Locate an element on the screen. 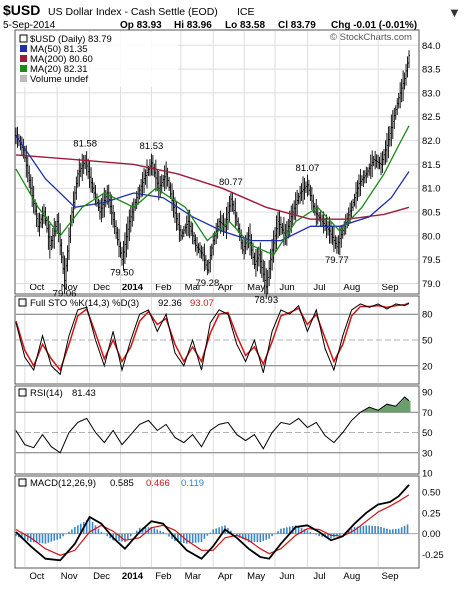 This screenshot has height=591, width=464. month-tick-label: May is located at coordinates (256, 287).